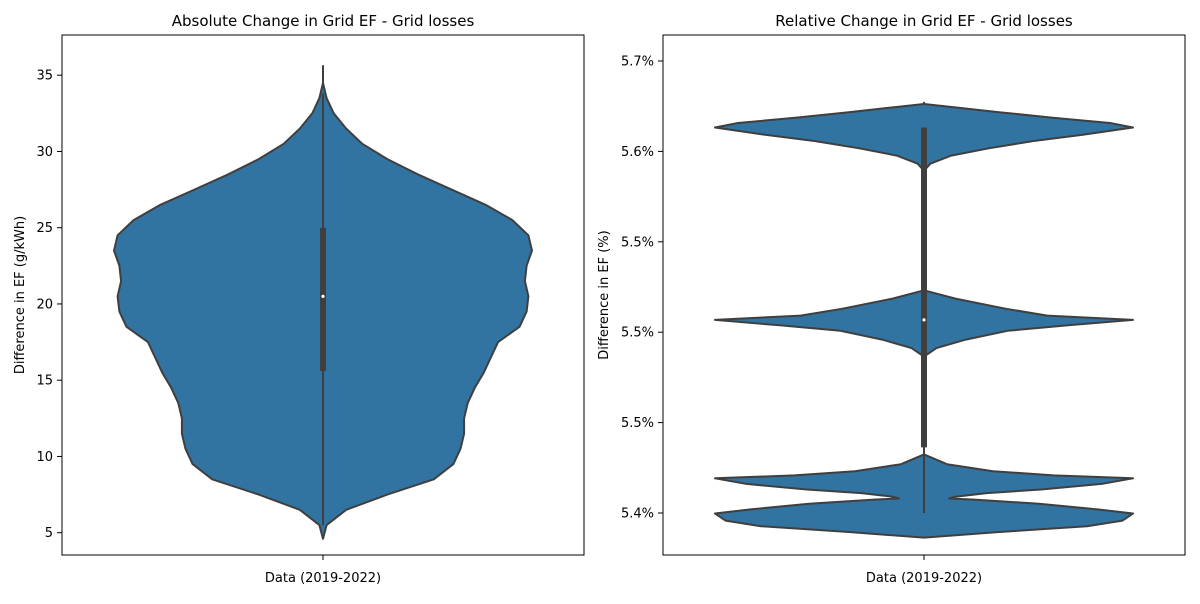  Describe the element at coordinates (637, 514) in the screenshot. I see `y-tick-label: 5.4%` at that location.